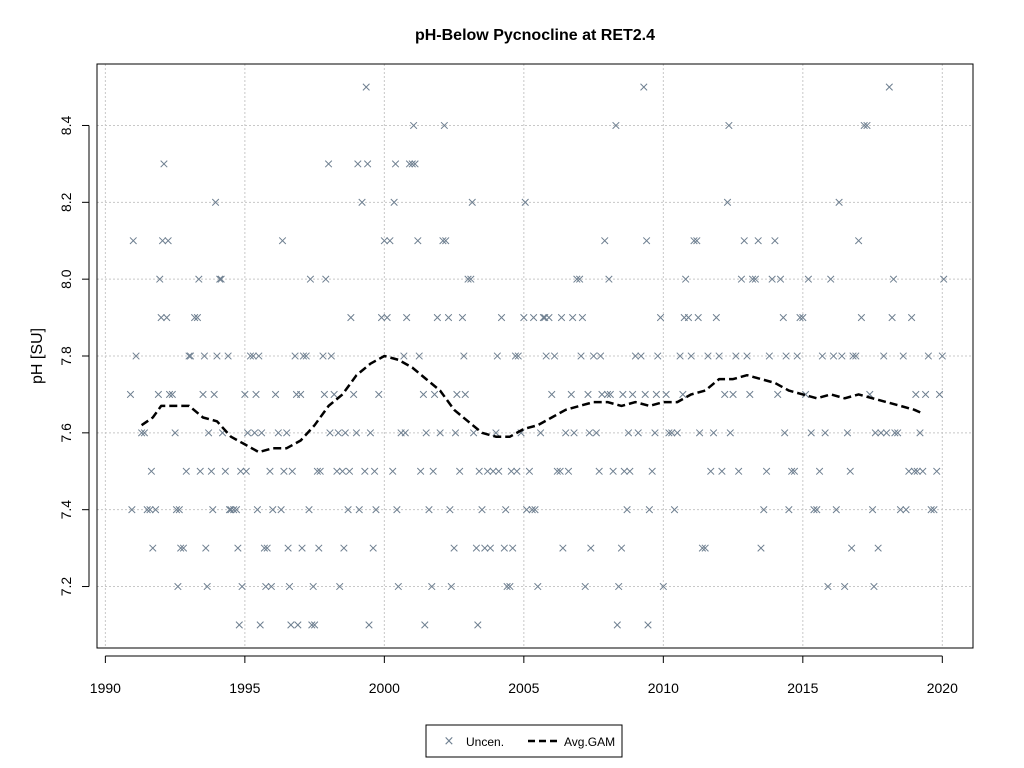 The height and width of the screenshot is (768, 1024). What do you see at coordinates (663, 688) in the screenshot?
I see `x-tick-label: 2010` at bounding box center [663, 688].